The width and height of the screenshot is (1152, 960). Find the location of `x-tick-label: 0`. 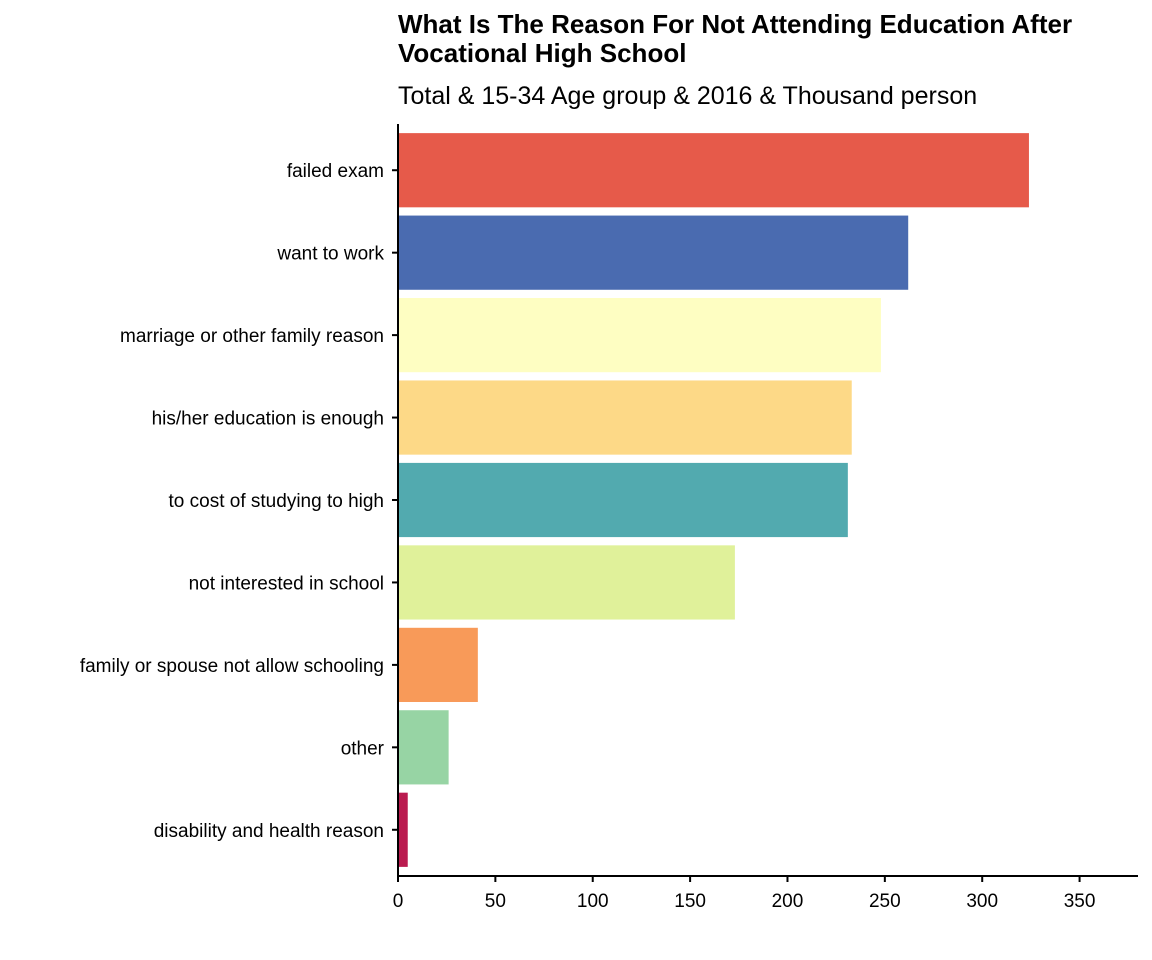

x-tick-label: 0 is located at coordinates (398, 901).